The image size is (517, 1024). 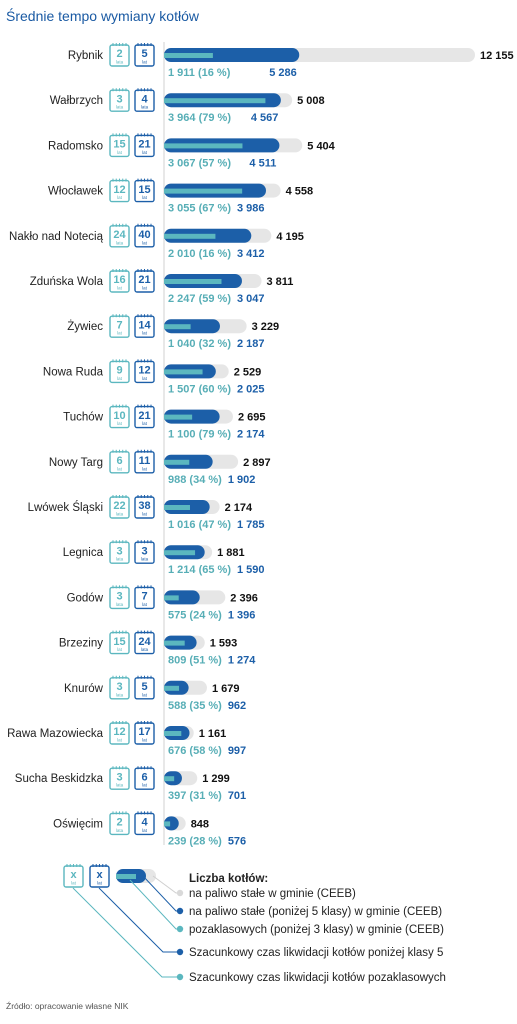 I want to click on total-label: 2 695, so click(x=252, y=418).